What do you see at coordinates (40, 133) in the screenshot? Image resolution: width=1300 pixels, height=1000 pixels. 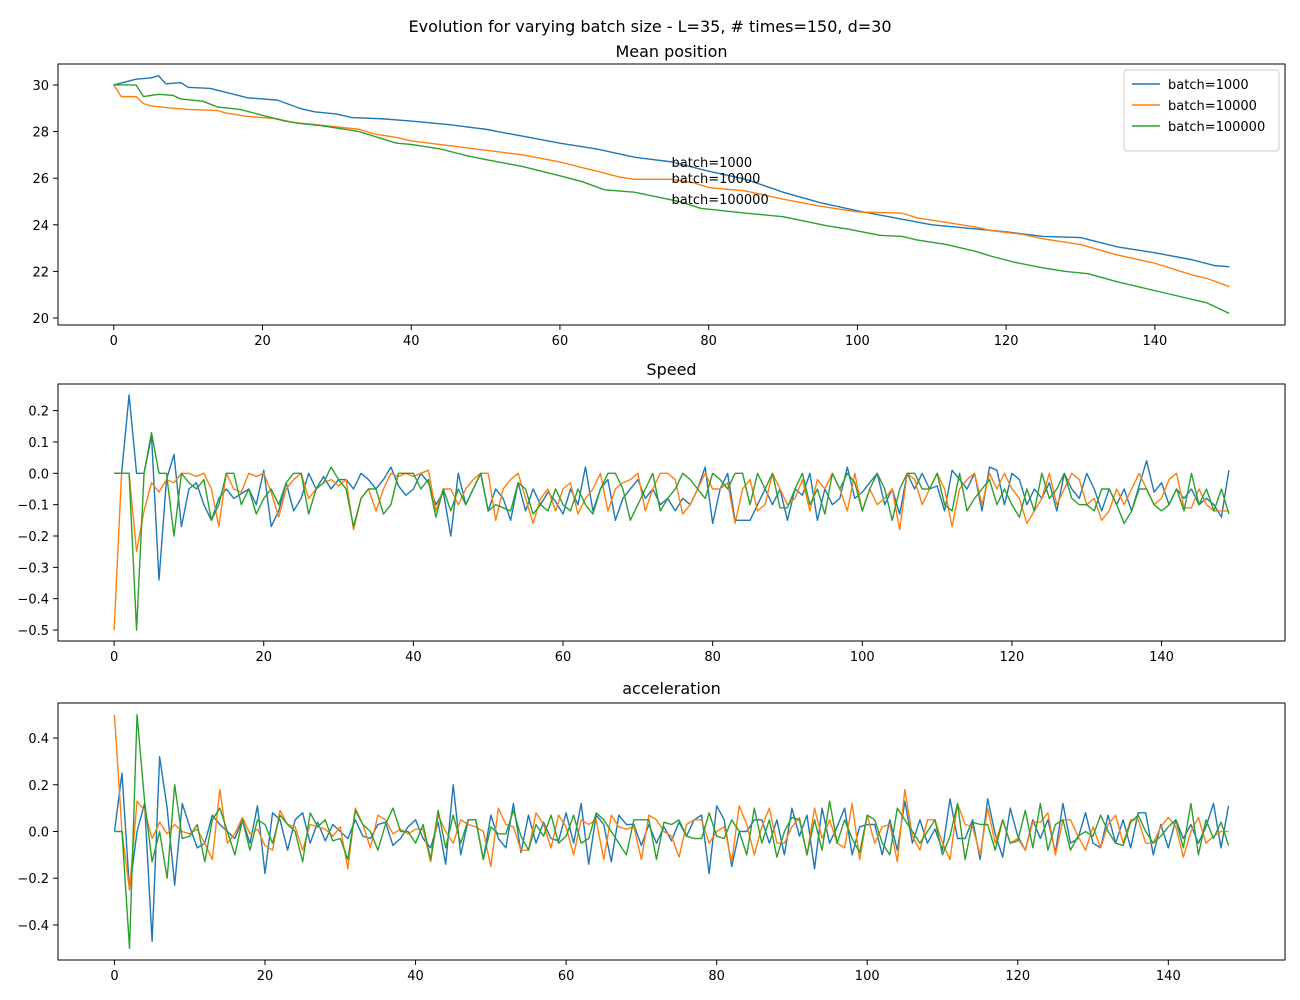 I see `y-tick-label: 28` at bounding box center [40, 133].